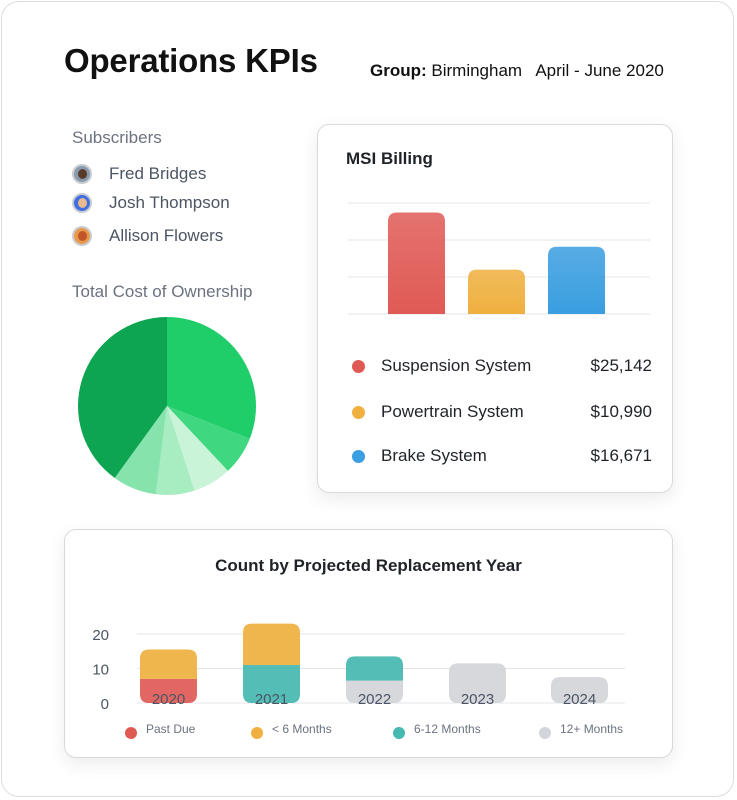 The height and width of the screenshot is (800, 737). What do you see at coordinates (158, 173) in the screenshot?
I see `subscriber-name: Fred Bridges` at bounding box center [158, 173].